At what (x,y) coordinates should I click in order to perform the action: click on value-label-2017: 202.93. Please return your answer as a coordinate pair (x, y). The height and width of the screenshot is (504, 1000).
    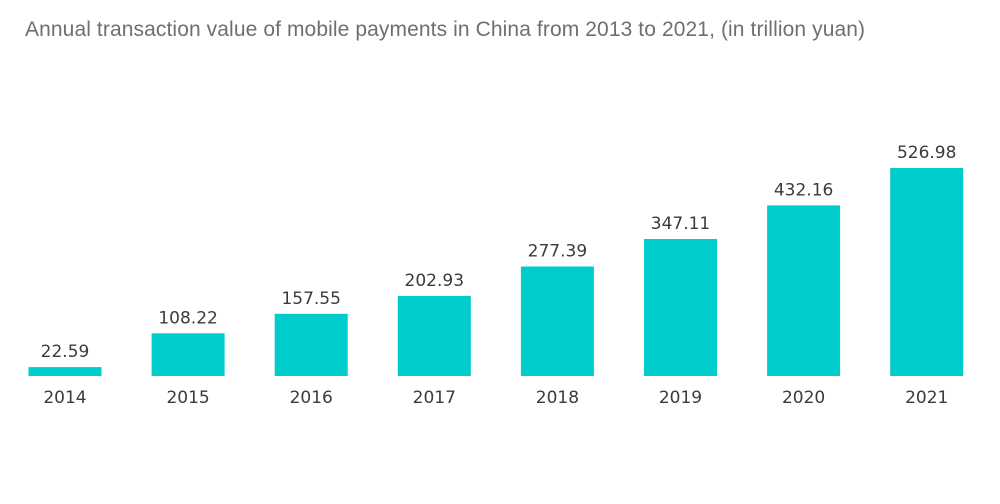
    Looking at the image, I should click on (434, 281).